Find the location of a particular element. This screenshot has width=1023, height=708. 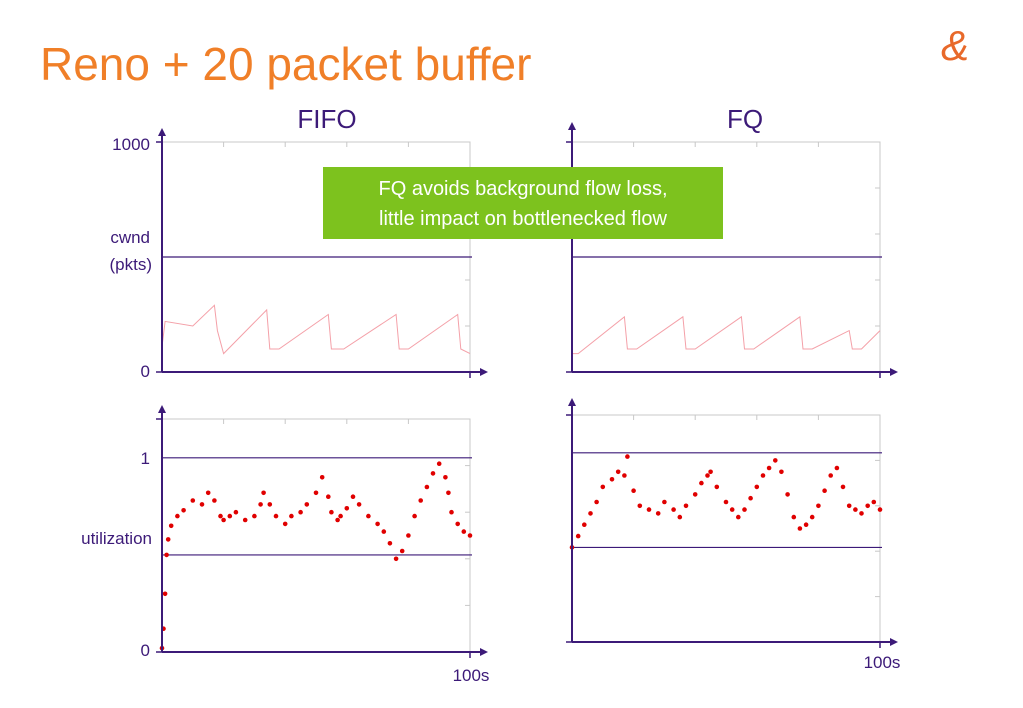

cwnd-axis-label-line1: cwnd is located at coordinates (130, 237).